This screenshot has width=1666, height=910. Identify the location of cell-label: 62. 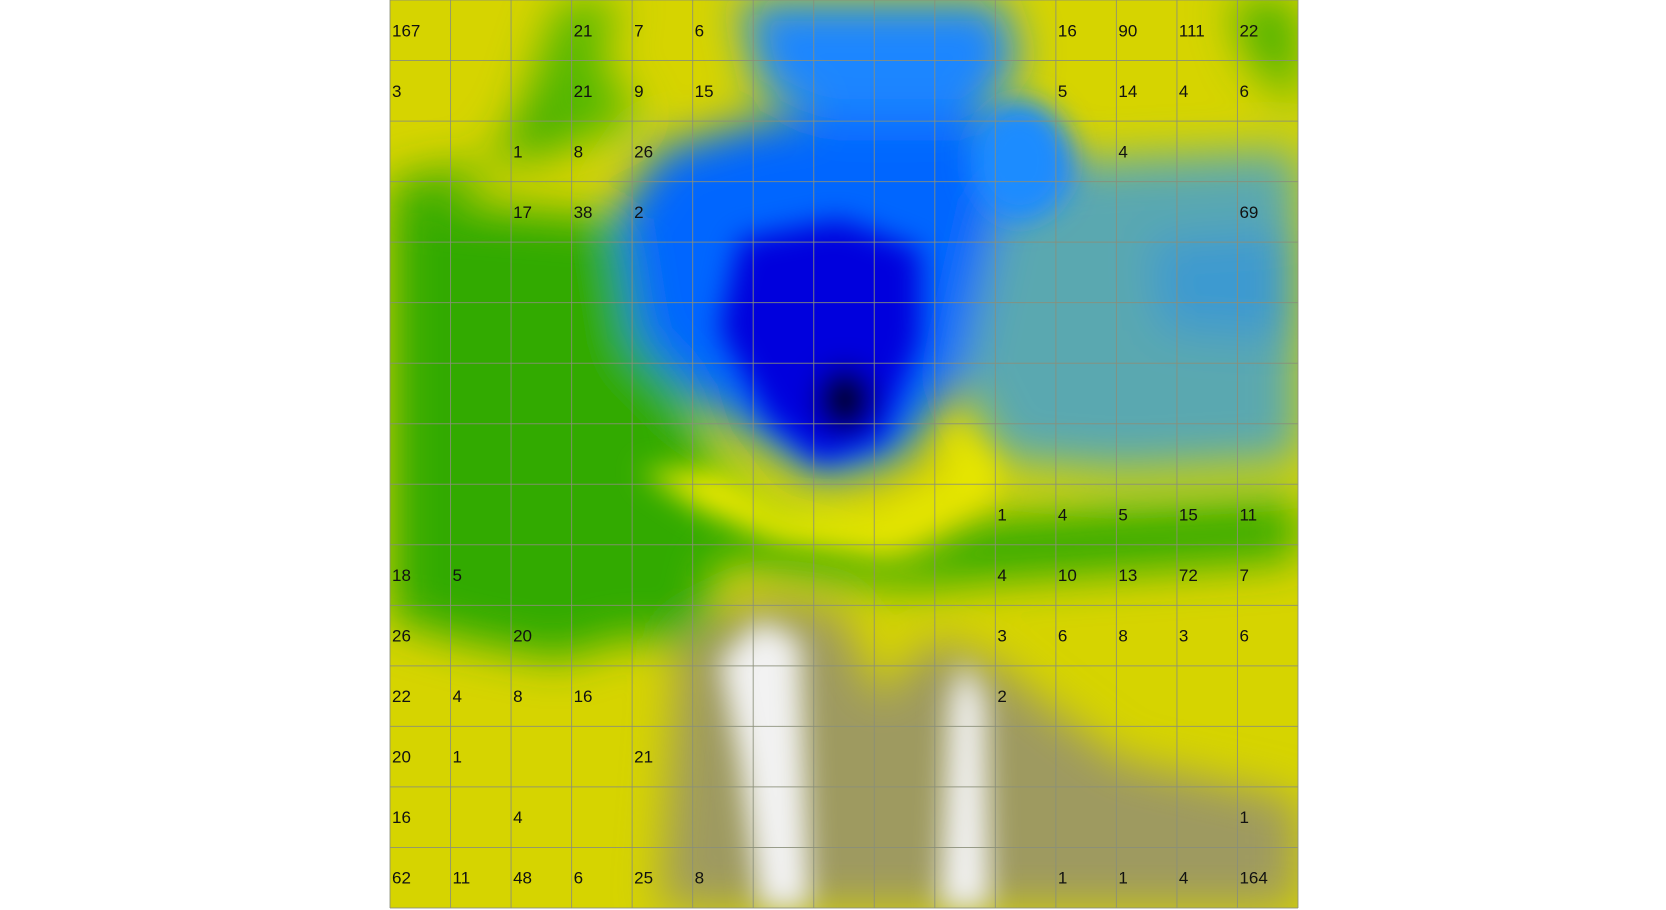
(401, 878).